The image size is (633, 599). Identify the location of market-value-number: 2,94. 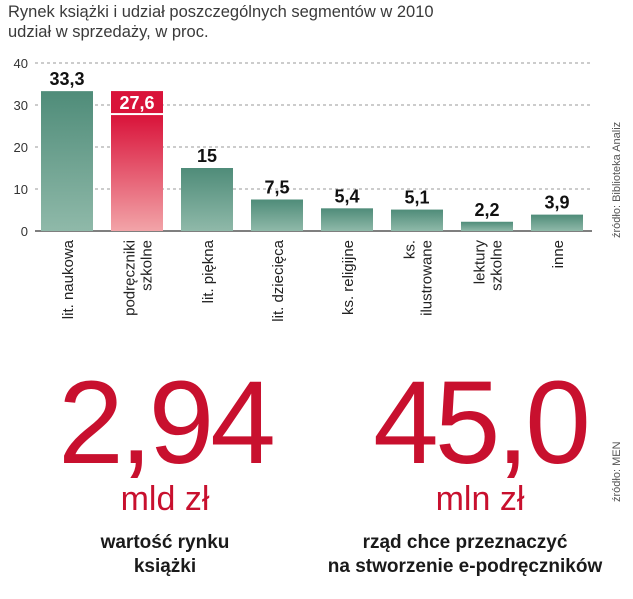
(167, 423).